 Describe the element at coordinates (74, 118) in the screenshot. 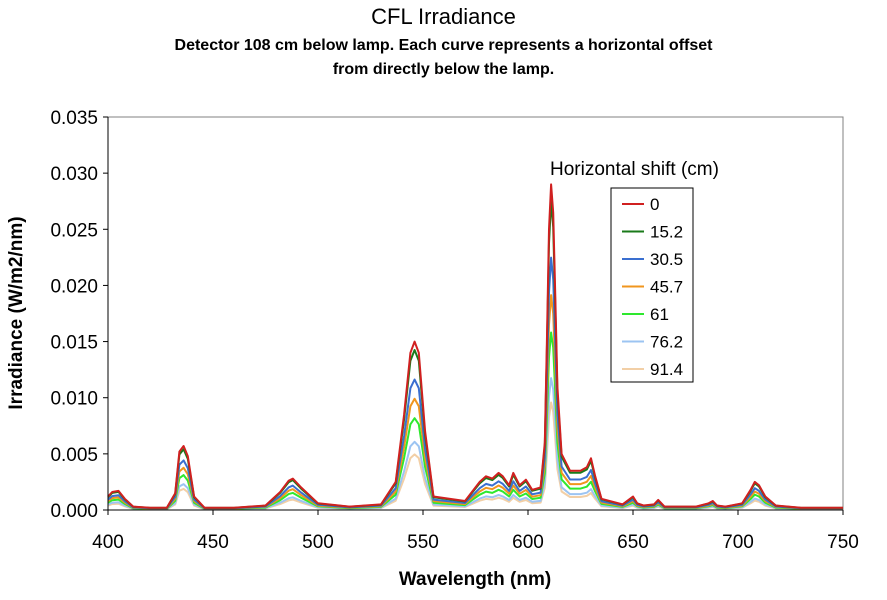

I see `y-tick-label: 0.035` at that location.